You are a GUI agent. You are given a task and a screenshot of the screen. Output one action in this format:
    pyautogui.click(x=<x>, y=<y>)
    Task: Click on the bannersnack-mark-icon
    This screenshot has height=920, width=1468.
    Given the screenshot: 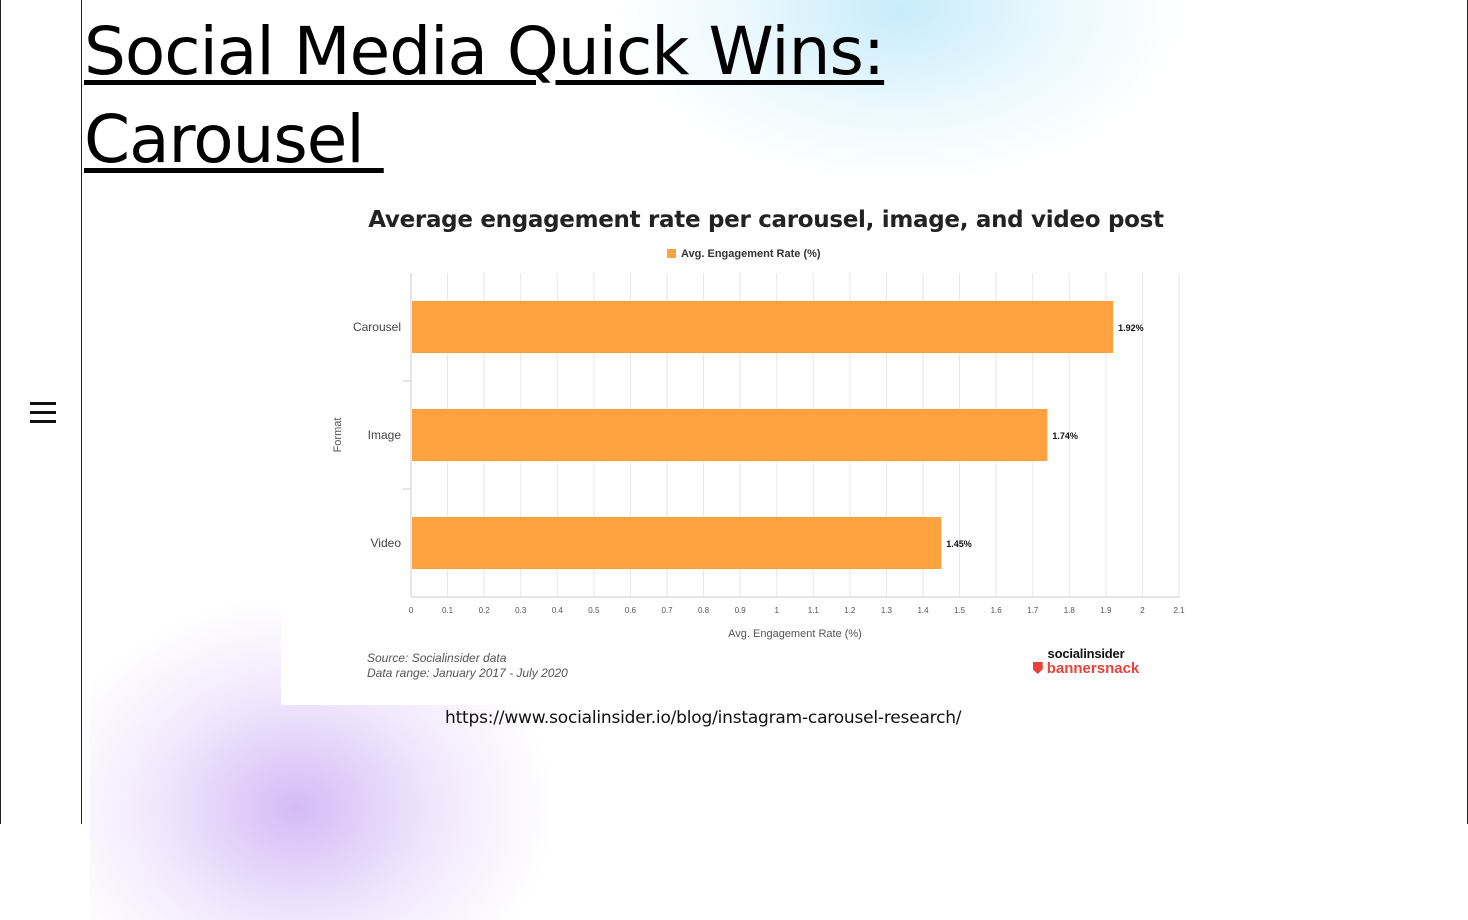 What is the action you would take?
    pyautogui.click(x=1037, y=668)
    